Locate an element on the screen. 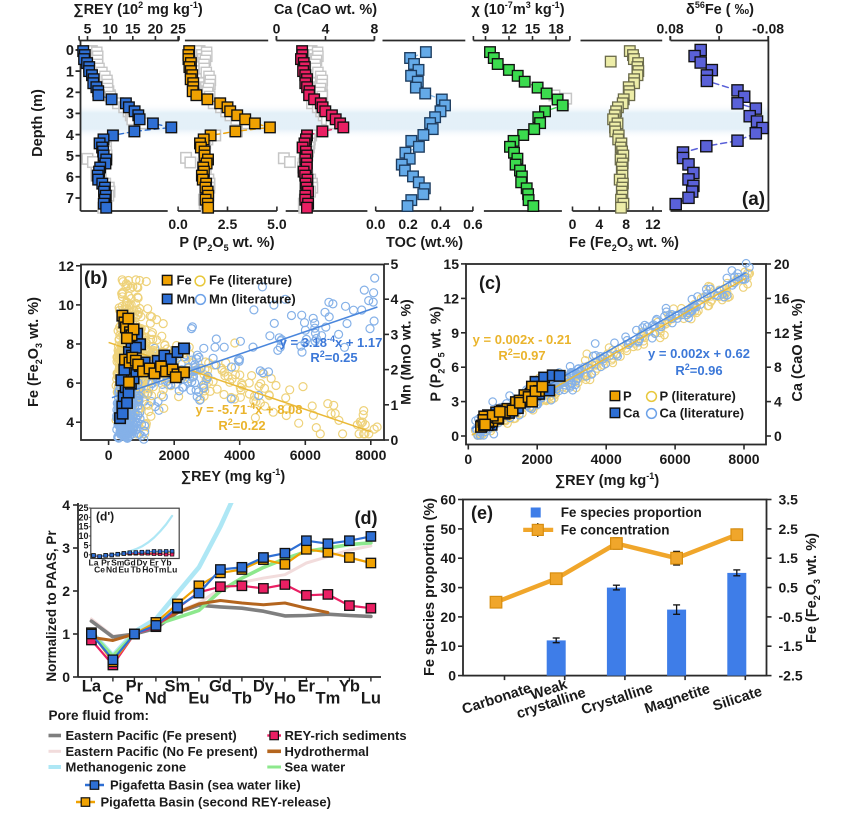 The width and height of the screenshot is (865, 816). svg-text: 60 is located at coordinates (448, 500).